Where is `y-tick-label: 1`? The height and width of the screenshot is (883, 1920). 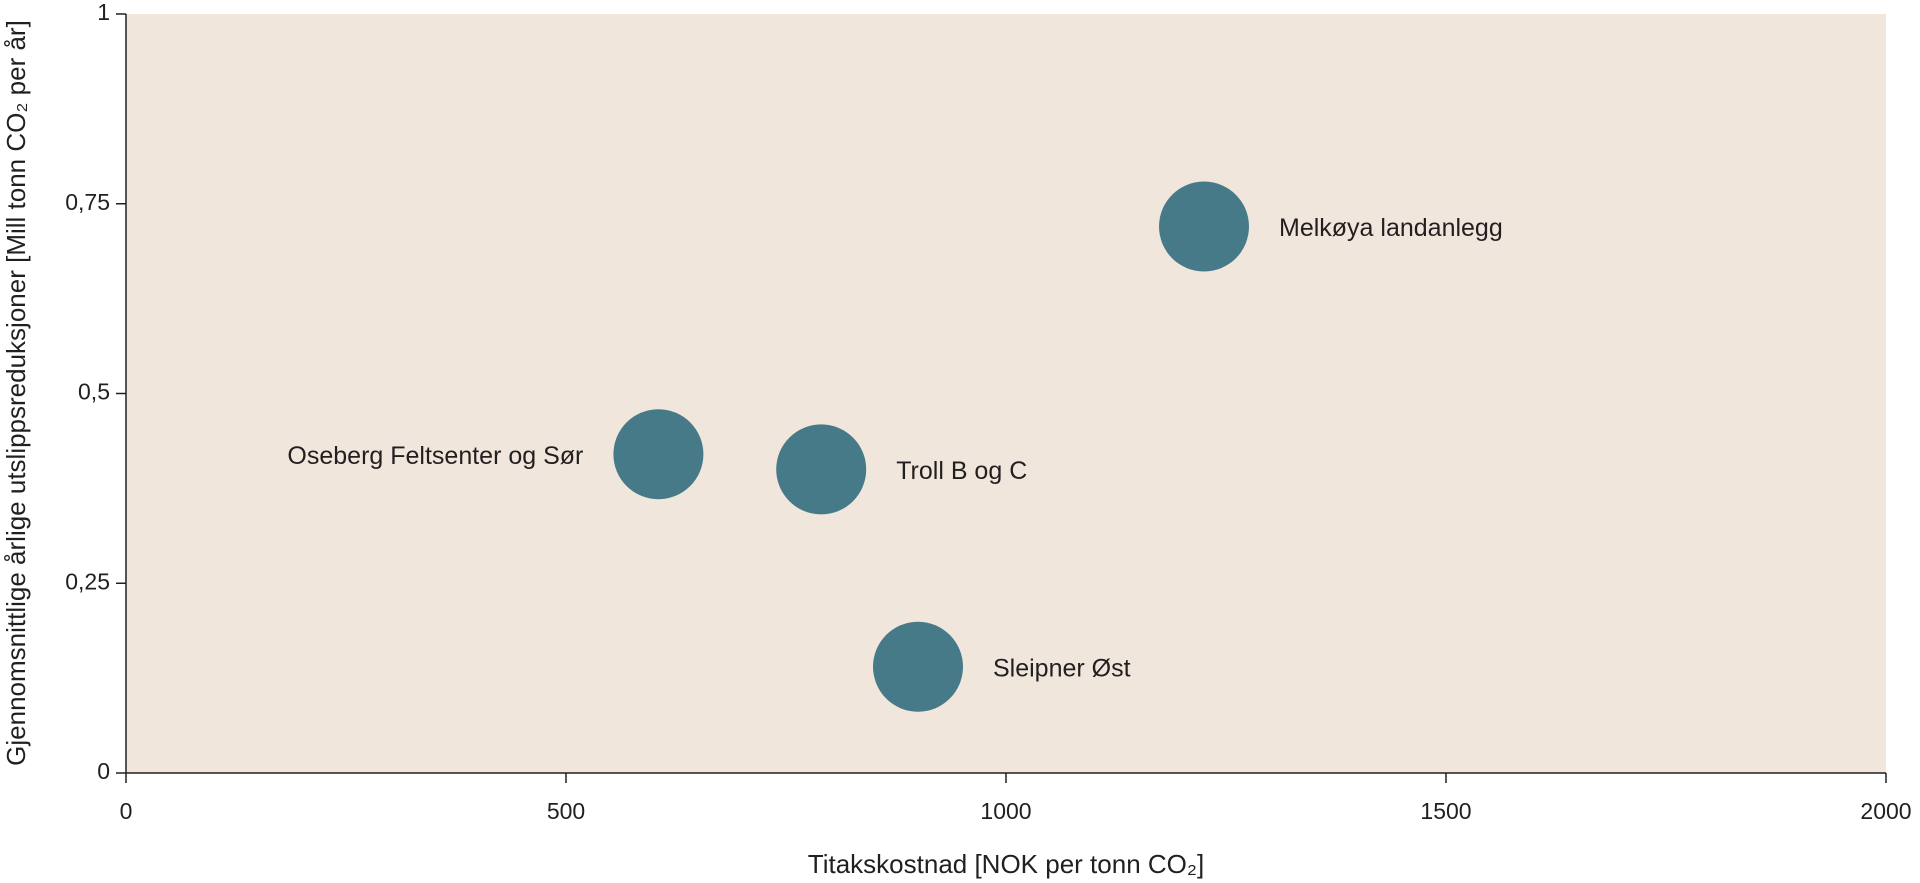
y-tick-label: 1 is located at coordinates (103, 12).